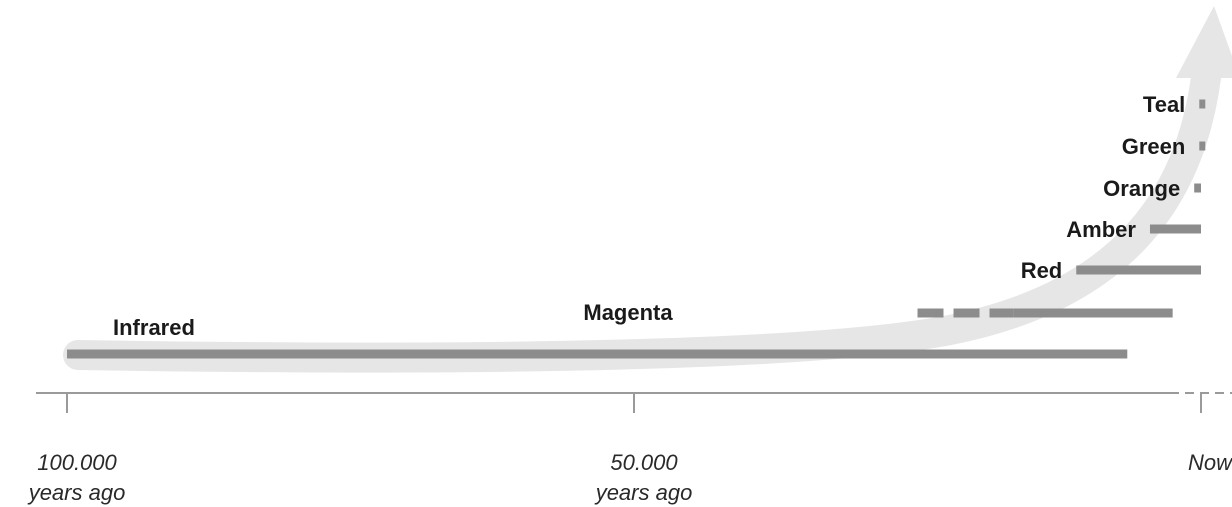  What do you see at coordinates (1164, 104) in the screenshot?
I see `bar-label-teal: Teal` at bounding box center [1164, 104].